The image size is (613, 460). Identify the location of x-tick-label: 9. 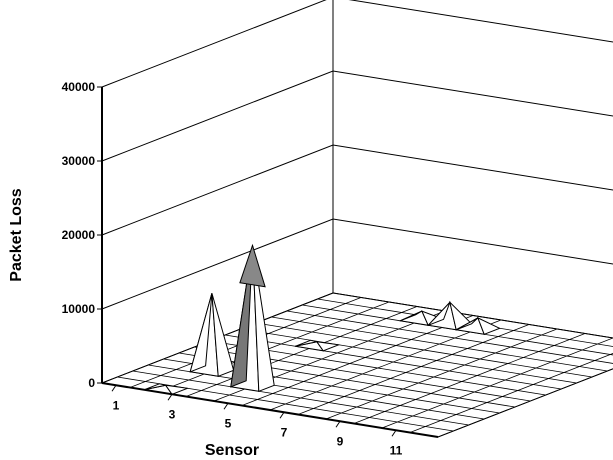
(340, 441).